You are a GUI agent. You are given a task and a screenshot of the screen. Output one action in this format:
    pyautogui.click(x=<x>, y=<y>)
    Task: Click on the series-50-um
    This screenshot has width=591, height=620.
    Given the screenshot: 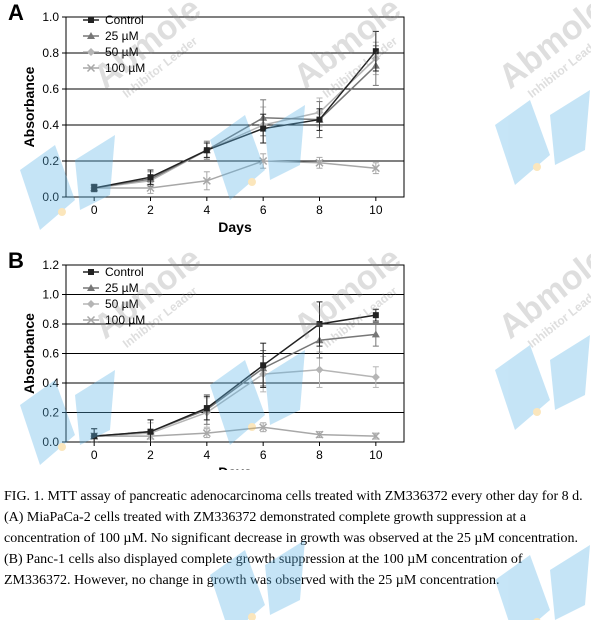 What is the action you would take?
    pyautogui.click(x=235, y=397)
    